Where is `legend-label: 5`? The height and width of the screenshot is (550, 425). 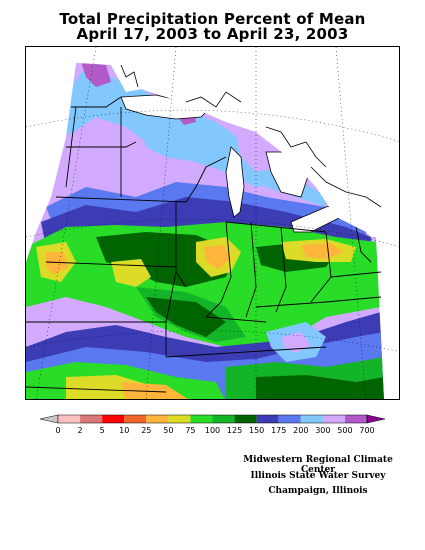
legend-label: 5 is located at coordinates (102, 430).